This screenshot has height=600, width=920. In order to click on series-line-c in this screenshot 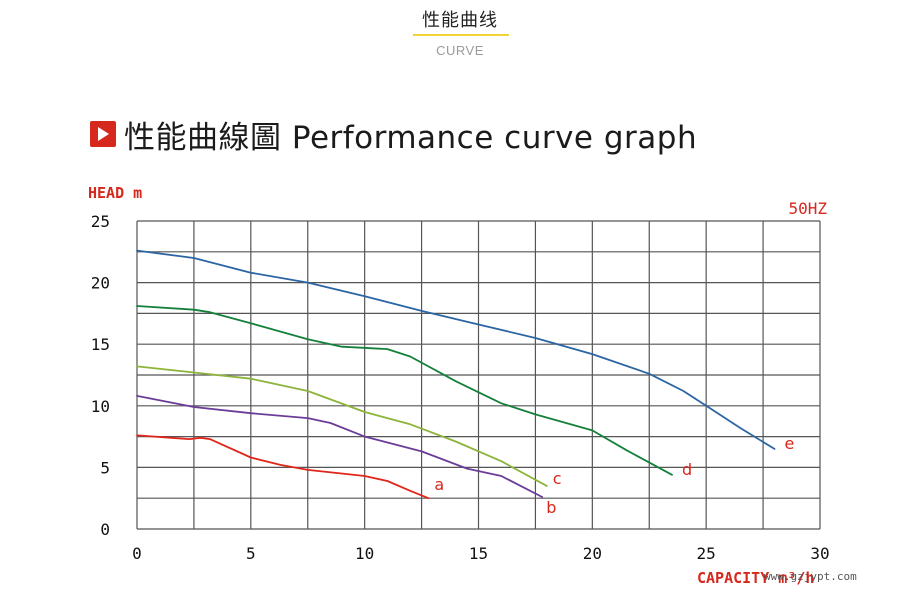, I will do `click(342, 426)`.